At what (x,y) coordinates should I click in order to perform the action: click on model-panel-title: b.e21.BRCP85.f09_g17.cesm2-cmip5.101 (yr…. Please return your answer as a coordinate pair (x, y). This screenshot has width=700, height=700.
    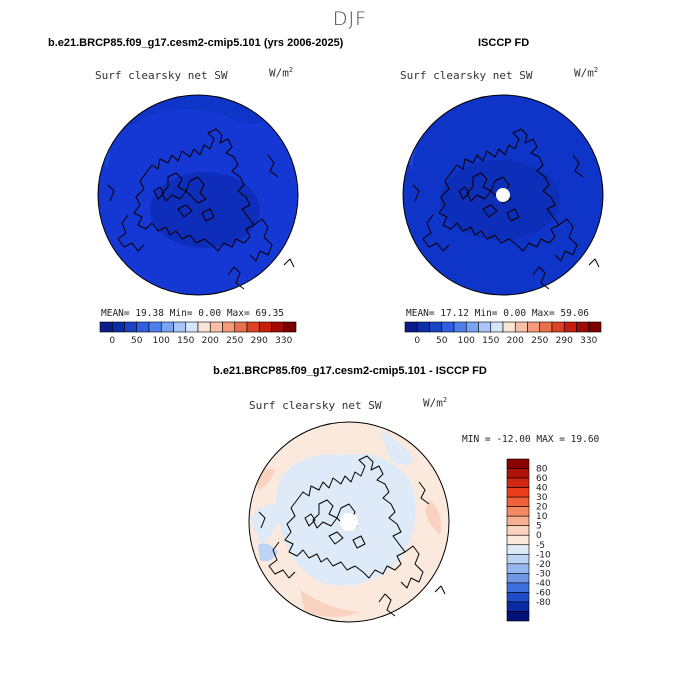
    Looking at the image, I should click on (196, 43).